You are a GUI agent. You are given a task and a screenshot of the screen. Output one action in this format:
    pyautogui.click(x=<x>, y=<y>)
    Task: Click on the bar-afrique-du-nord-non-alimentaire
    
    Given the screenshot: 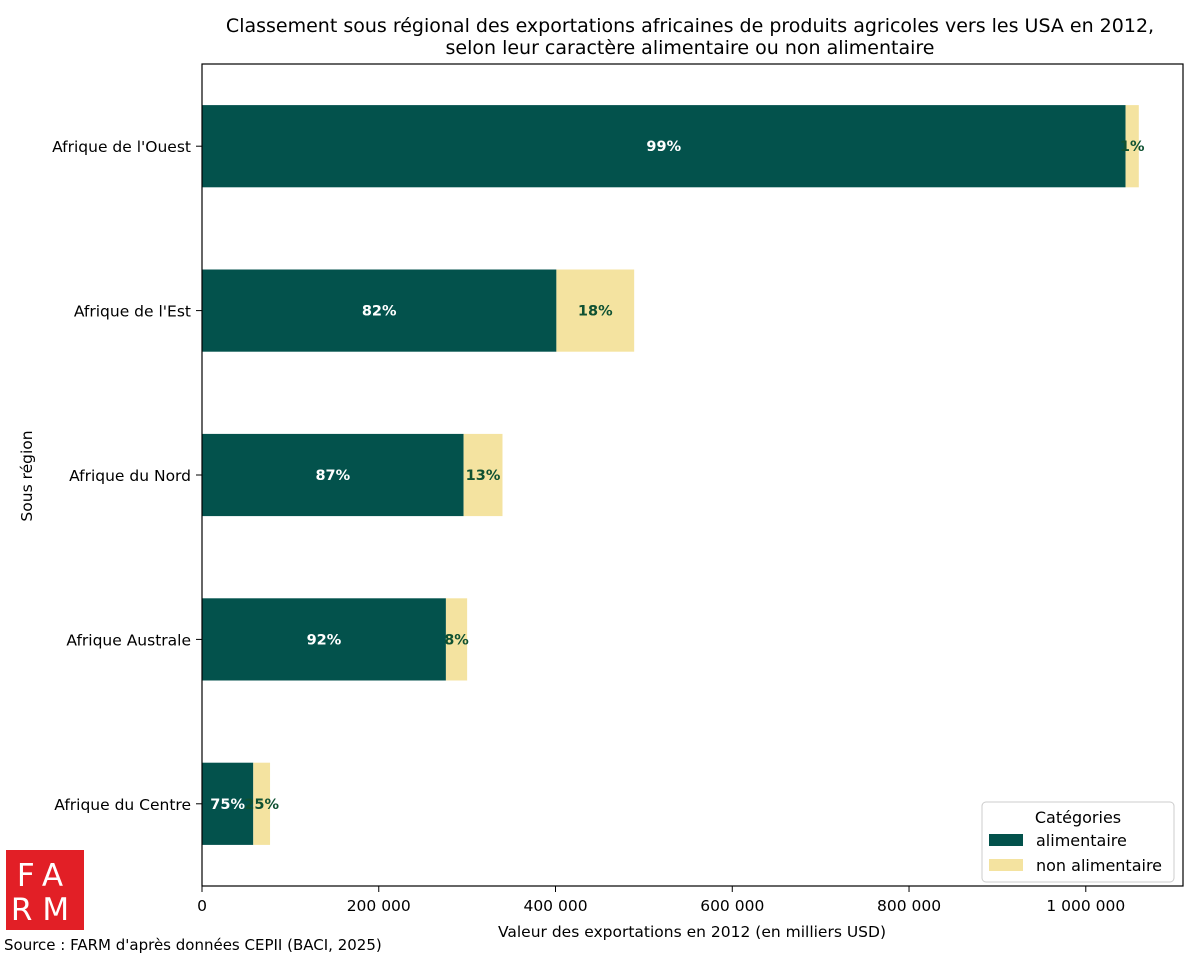 What is the action you would take?
    pyautogui.click(x=483, y=475)
    